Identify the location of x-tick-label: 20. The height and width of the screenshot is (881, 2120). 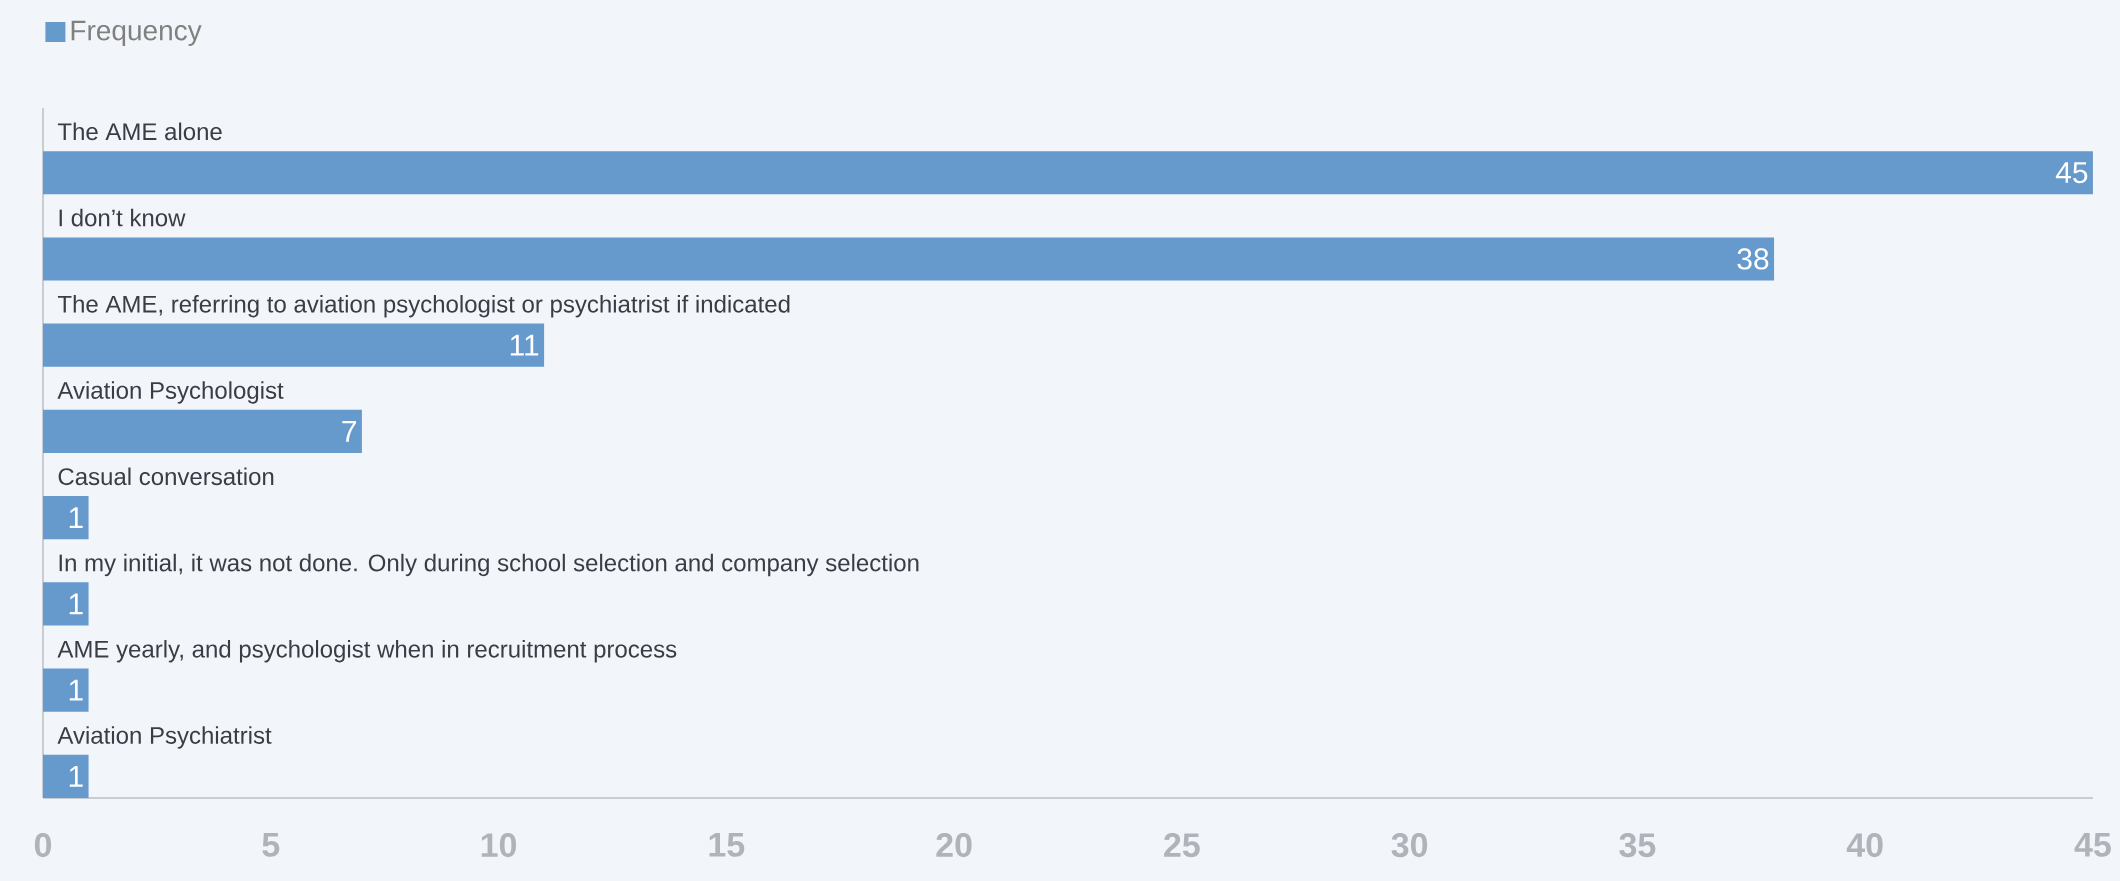
(954, 845).